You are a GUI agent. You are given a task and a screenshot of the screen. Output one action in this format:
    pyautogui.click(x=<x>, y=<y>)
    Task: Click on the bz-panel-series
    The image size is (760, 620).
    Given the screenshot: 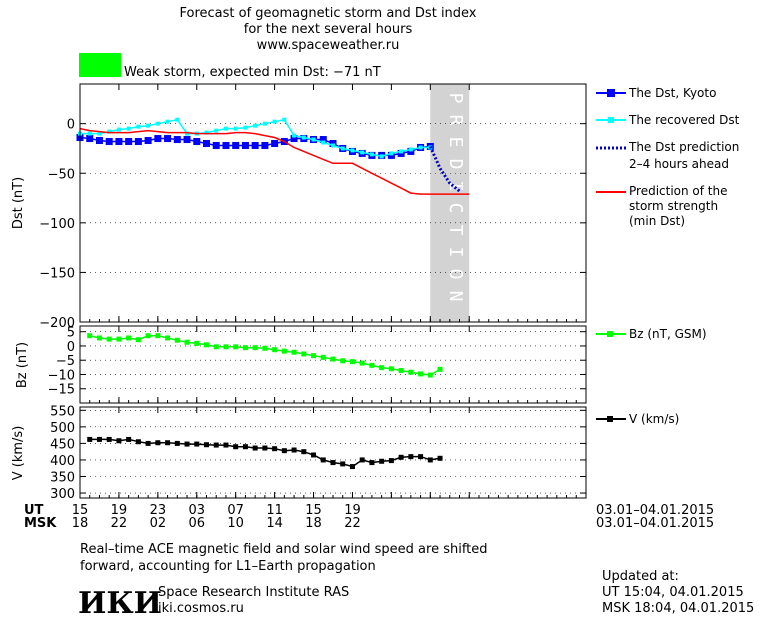 What is the action you would take?
    pyautogui.click(x=265, y=355)
    